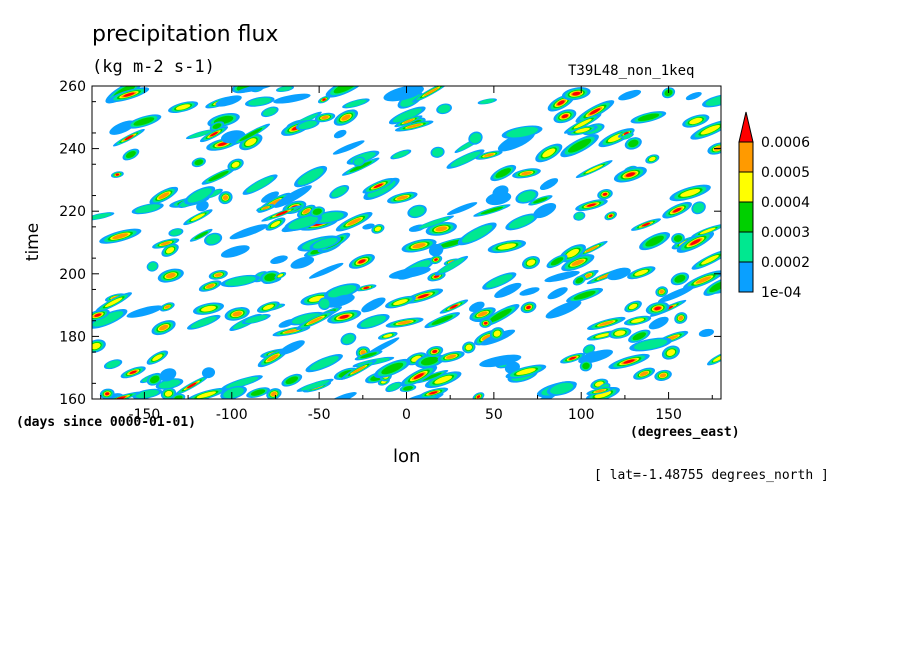  Describe the element at coordinates (785, 233) in the screenshot. I see `colorbar-label: 0.0003` at that location.